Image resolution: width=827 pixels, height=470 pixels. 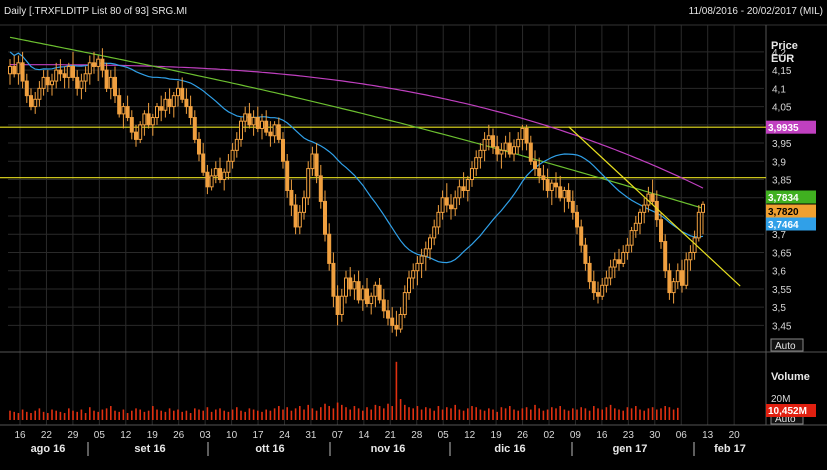 I want to click on day-tick-label: 03, so click(x=206, y=435).